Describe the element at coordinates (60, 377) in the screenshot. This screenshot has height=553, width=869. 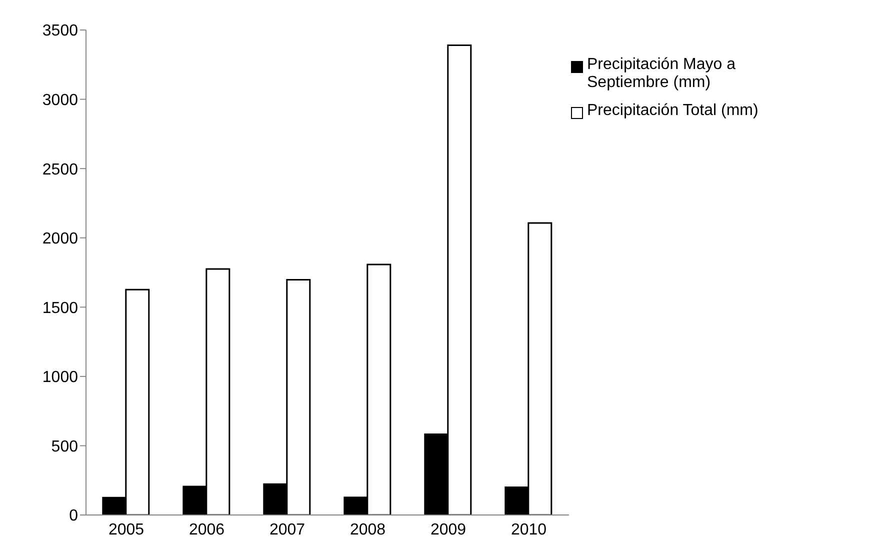
I see `y-tick-label: 1000` at that location.